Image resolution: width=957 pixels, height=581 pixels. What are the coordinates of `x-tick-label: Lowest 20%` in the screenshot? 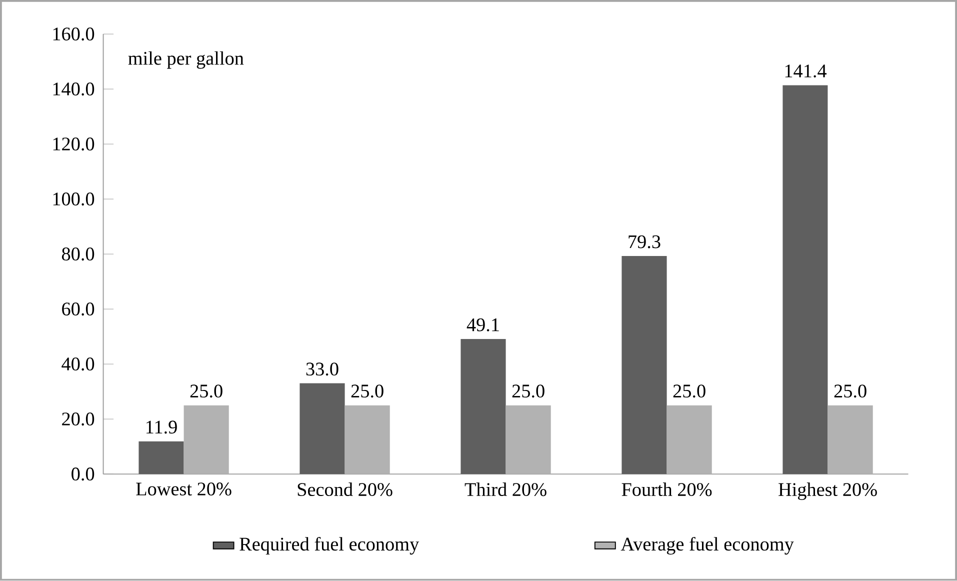 It's located at (184, 489).